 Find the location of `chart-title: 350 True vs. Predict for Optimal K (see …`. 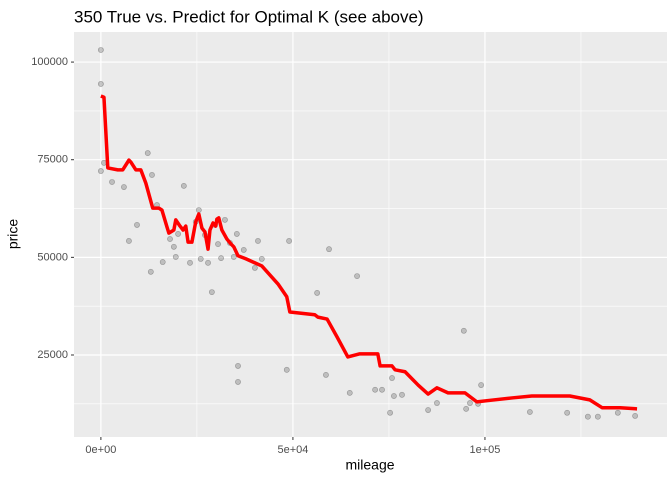

chart-title: 350 True vs. Predict for Optimal K (see … is located at coordinates (249, 16).